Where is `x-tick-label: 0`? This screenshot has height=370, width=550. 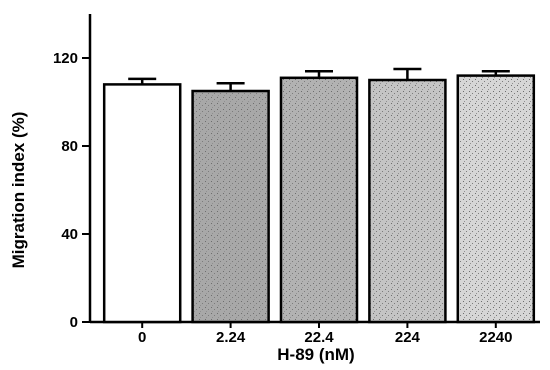 x-tick-label: 0 is located at coordinates (142, 337).